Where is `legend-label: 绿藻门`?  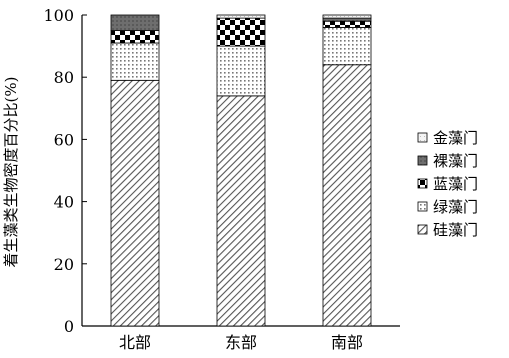
legend-label: 绿藻门 is located at coordinates (455, 207).